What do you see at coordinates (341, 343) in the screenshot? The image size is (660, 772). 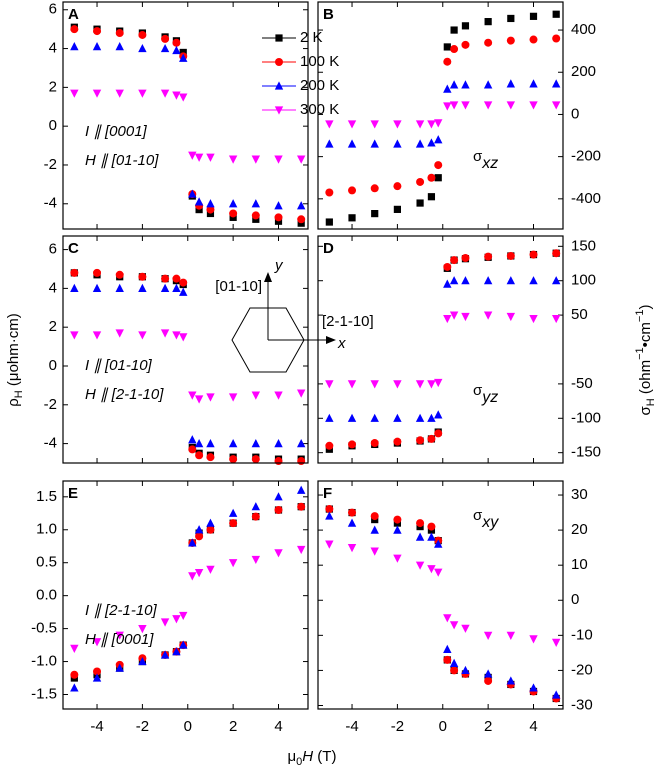 I see `inset-x-label: x` at bounding box center [341, 343].